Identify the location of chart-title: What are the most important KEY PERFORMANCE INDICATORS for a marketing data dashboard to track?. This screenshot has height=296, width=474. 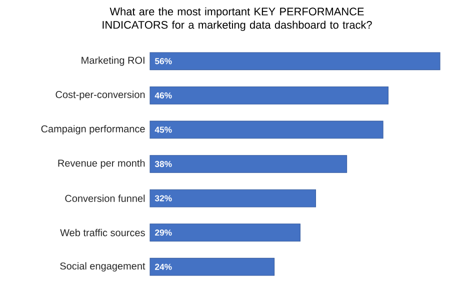
(237, 19).